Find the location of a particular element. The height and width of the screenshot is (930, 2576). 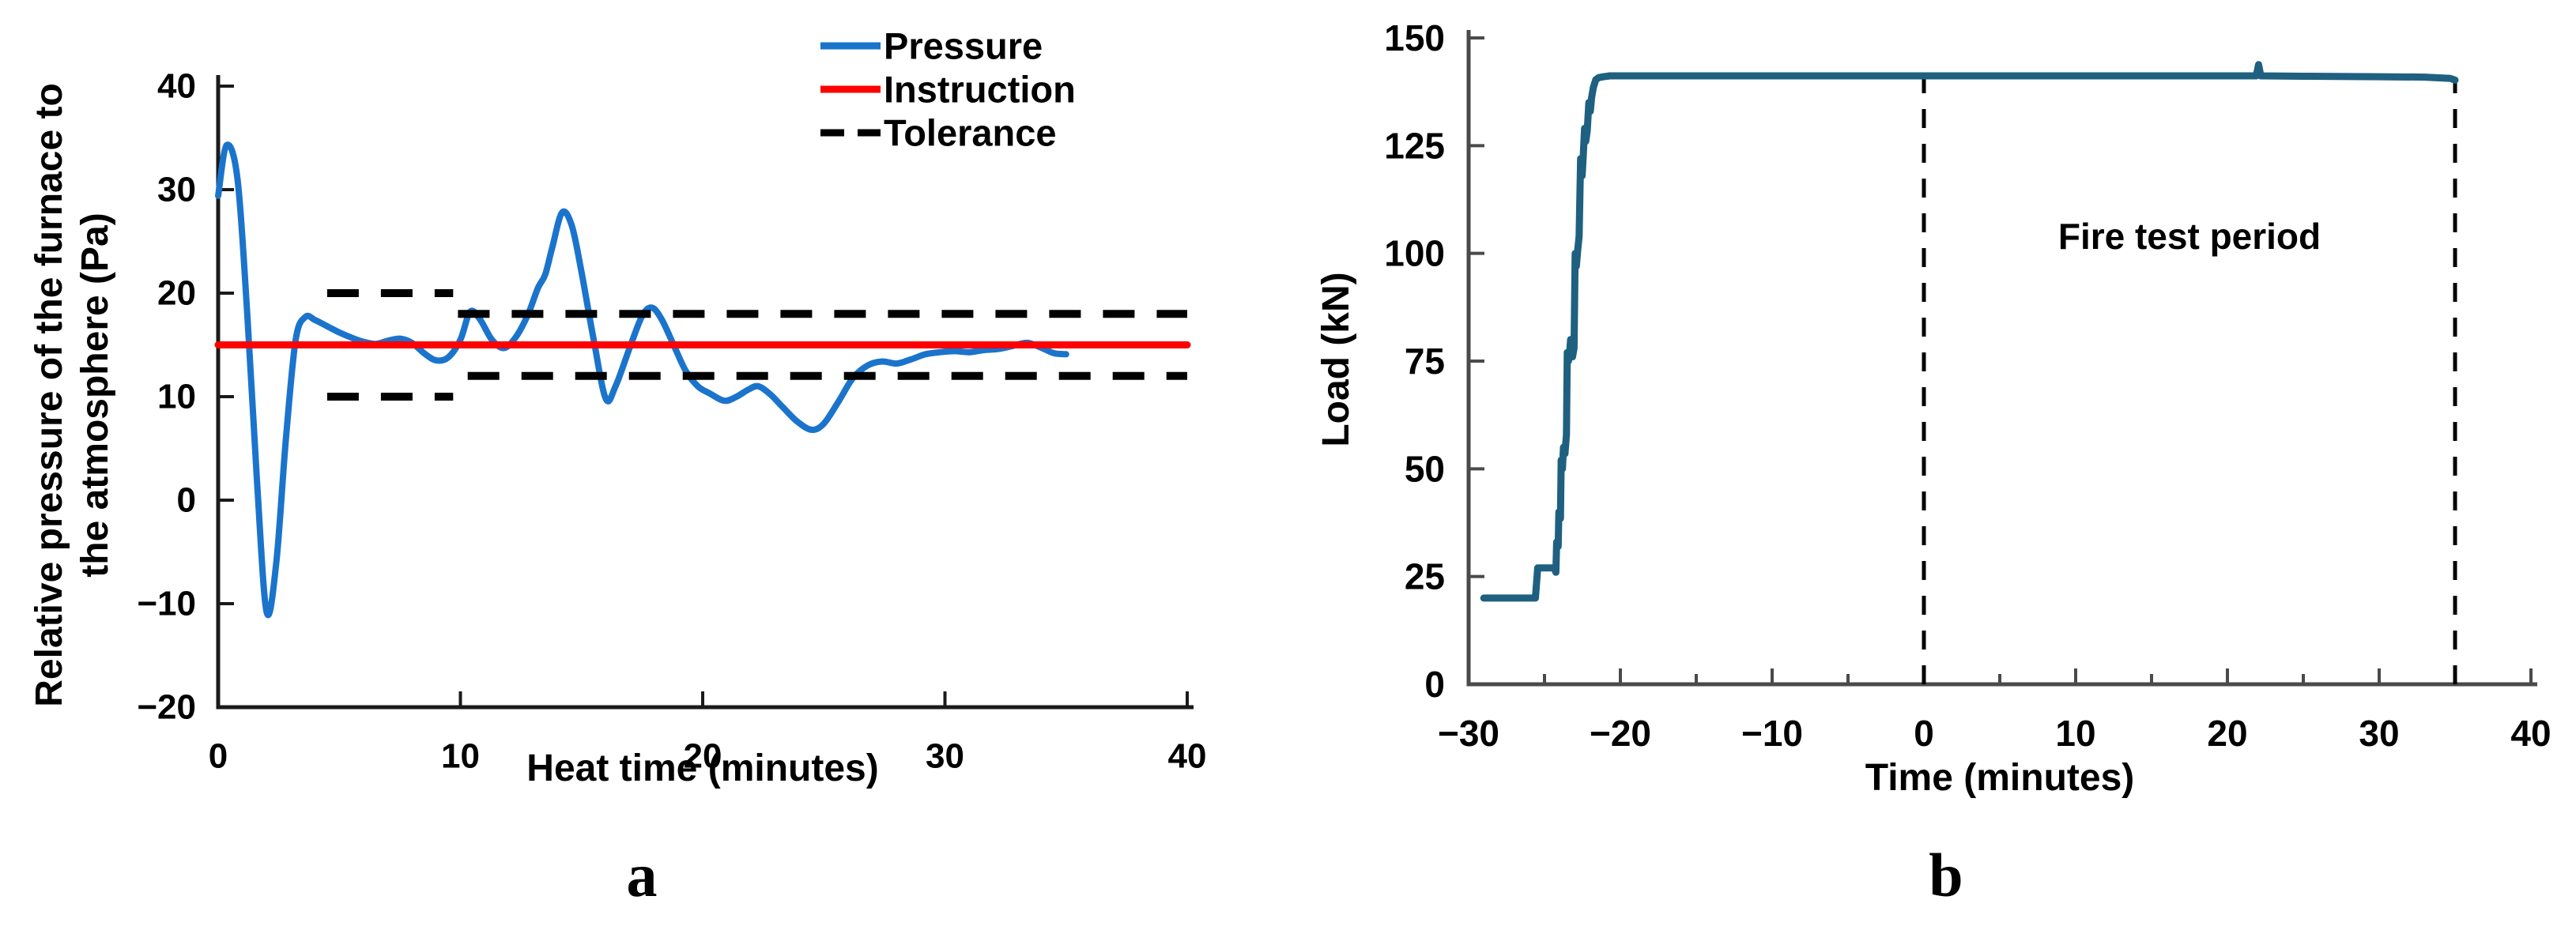

y-tick-label: 75 is located at coordinates (1425, 361).